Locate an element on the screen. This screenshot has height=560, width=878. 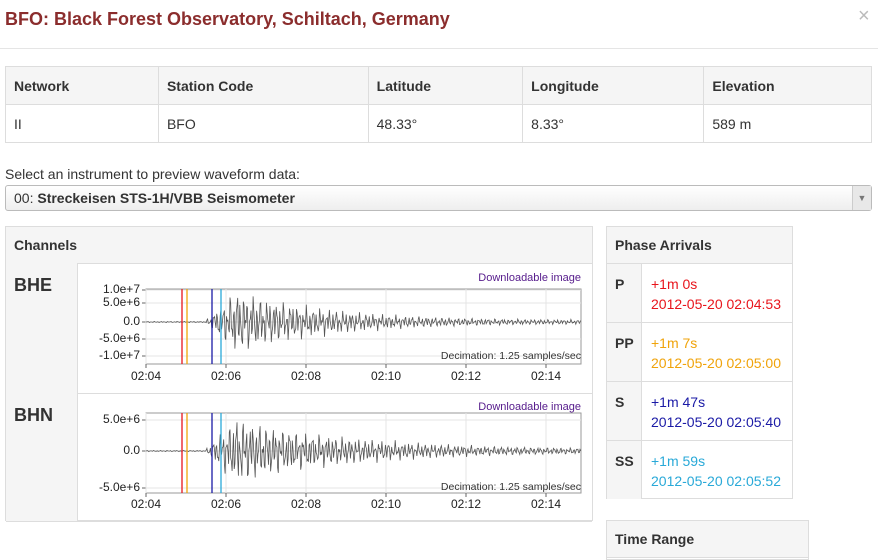
panel-title: Channels is located at coordinates (299, 245).